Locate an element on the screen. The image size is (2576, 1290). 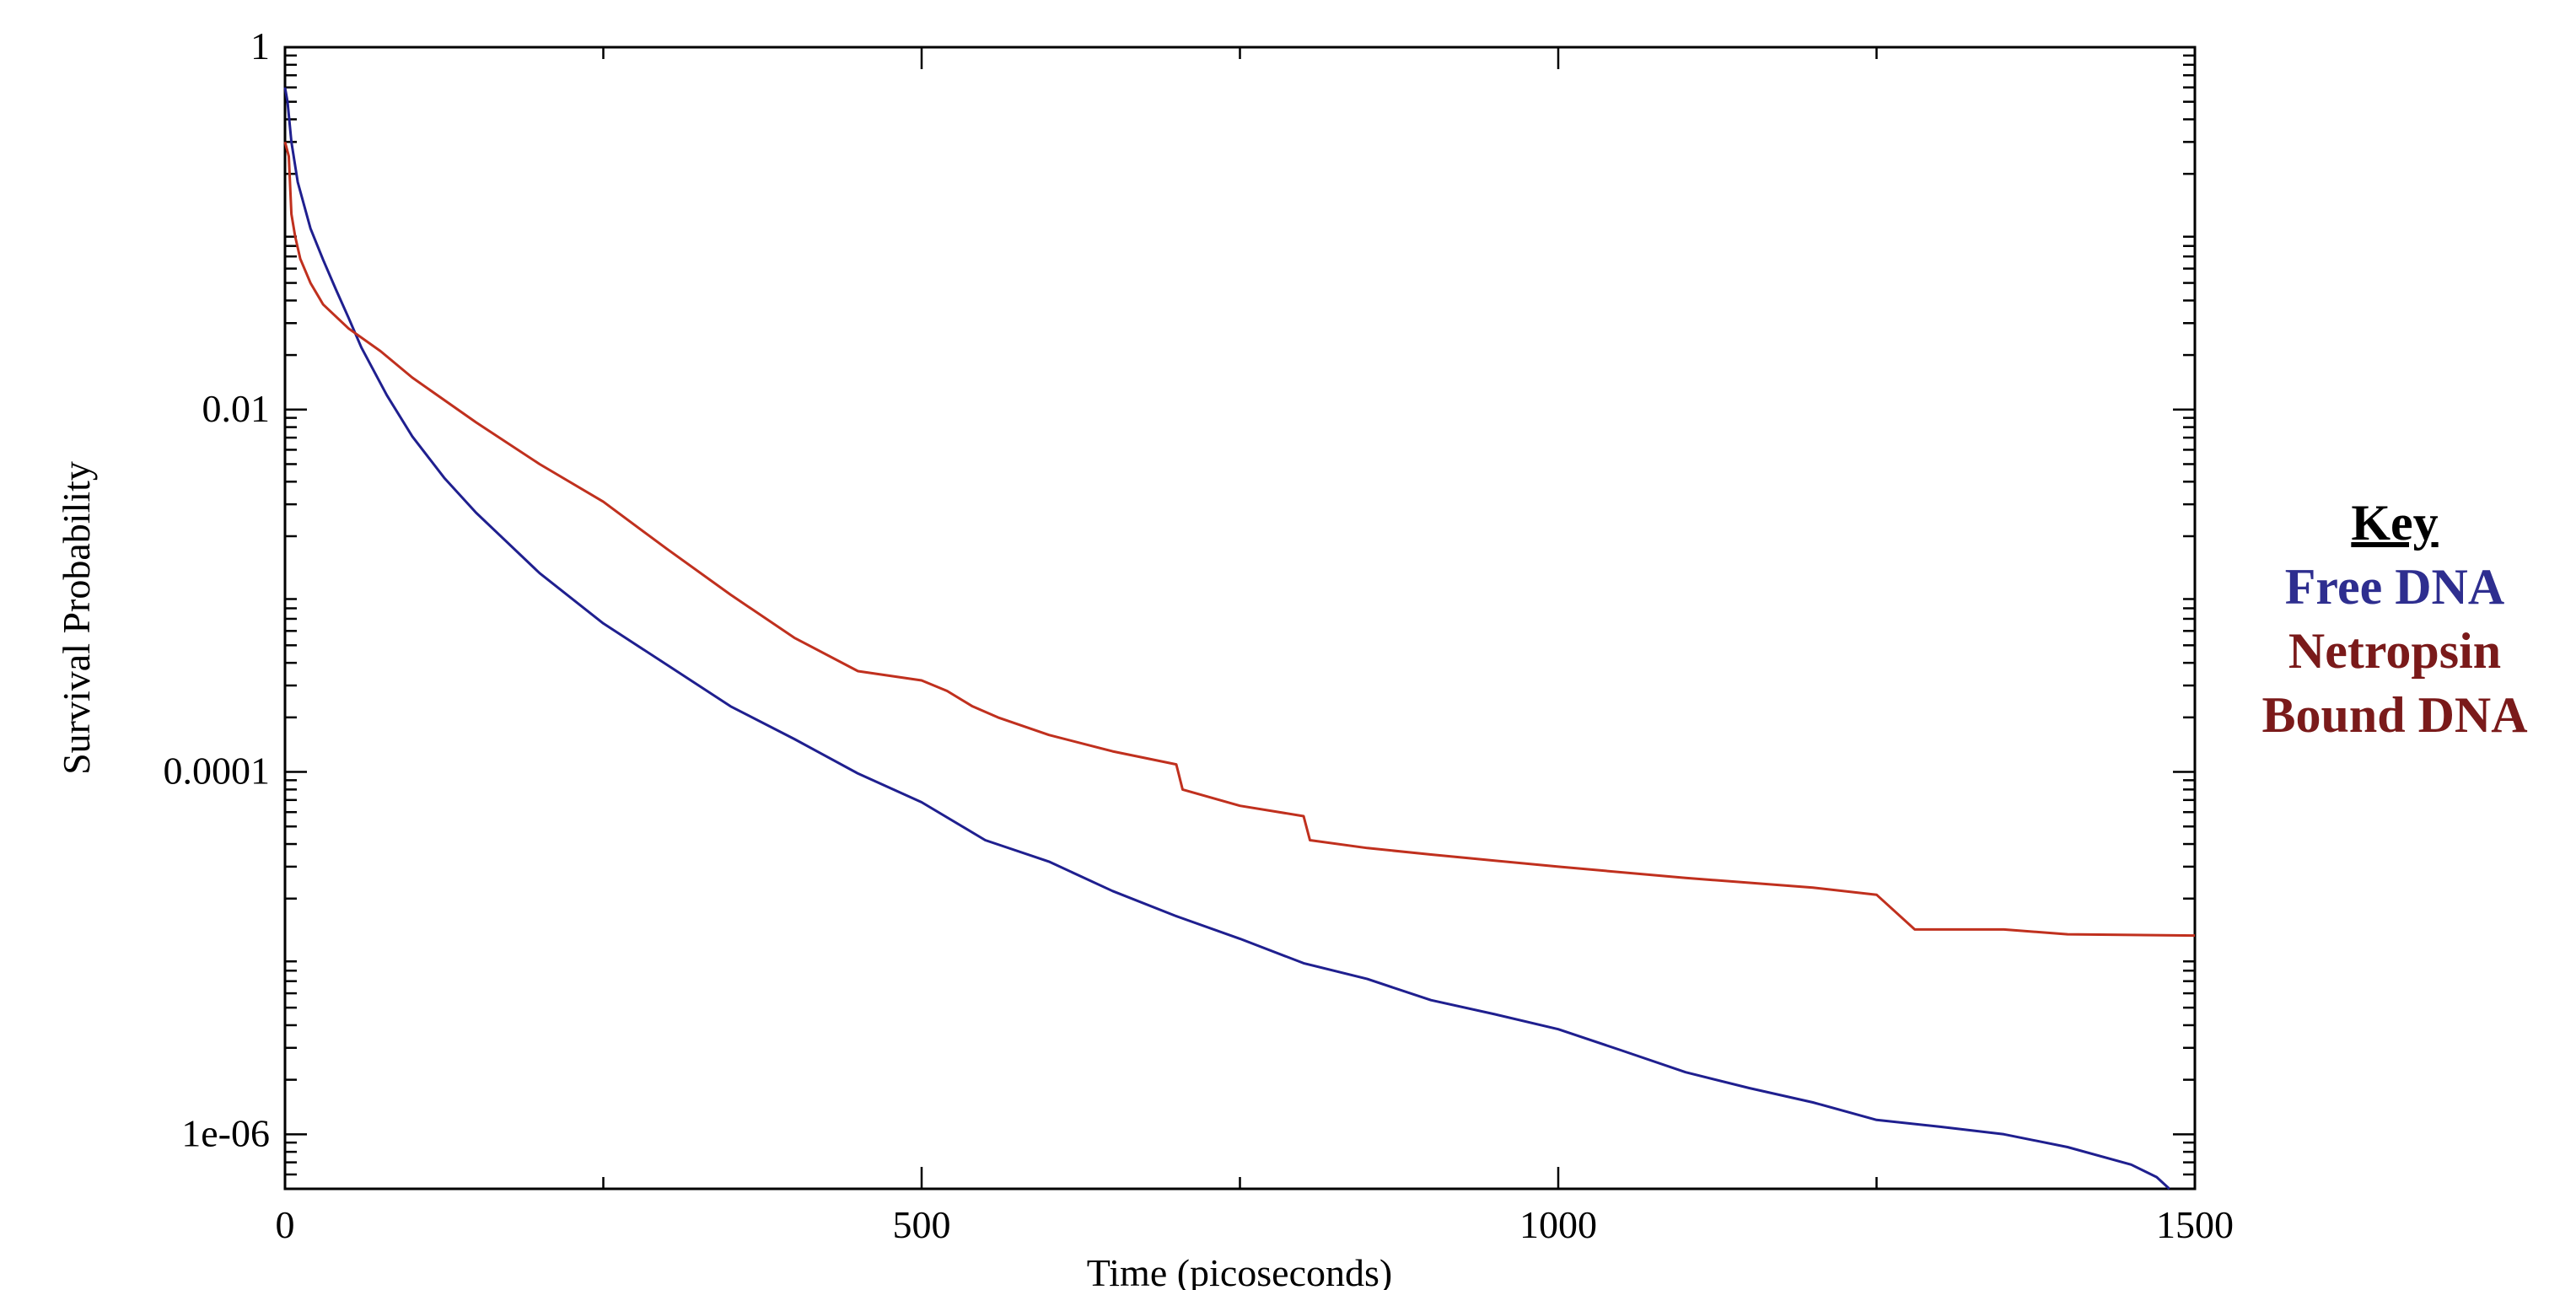
x-tick-label: 1000 is located at coordinates (1558, 1224).